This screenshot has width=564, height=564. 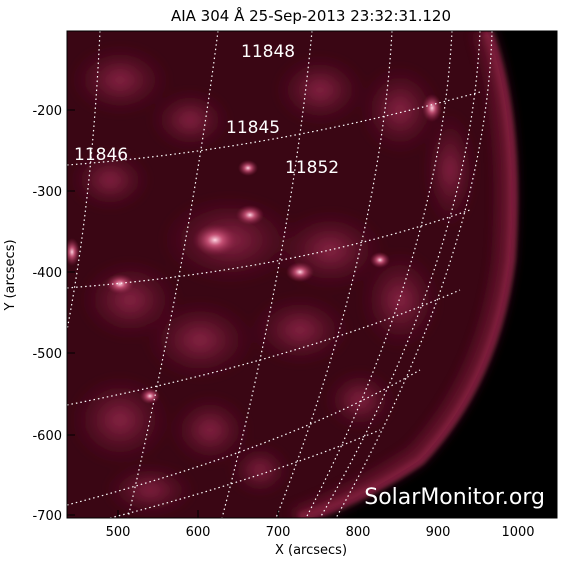 I want to click on x-tick-label: 700, so click(x=278, y=532).